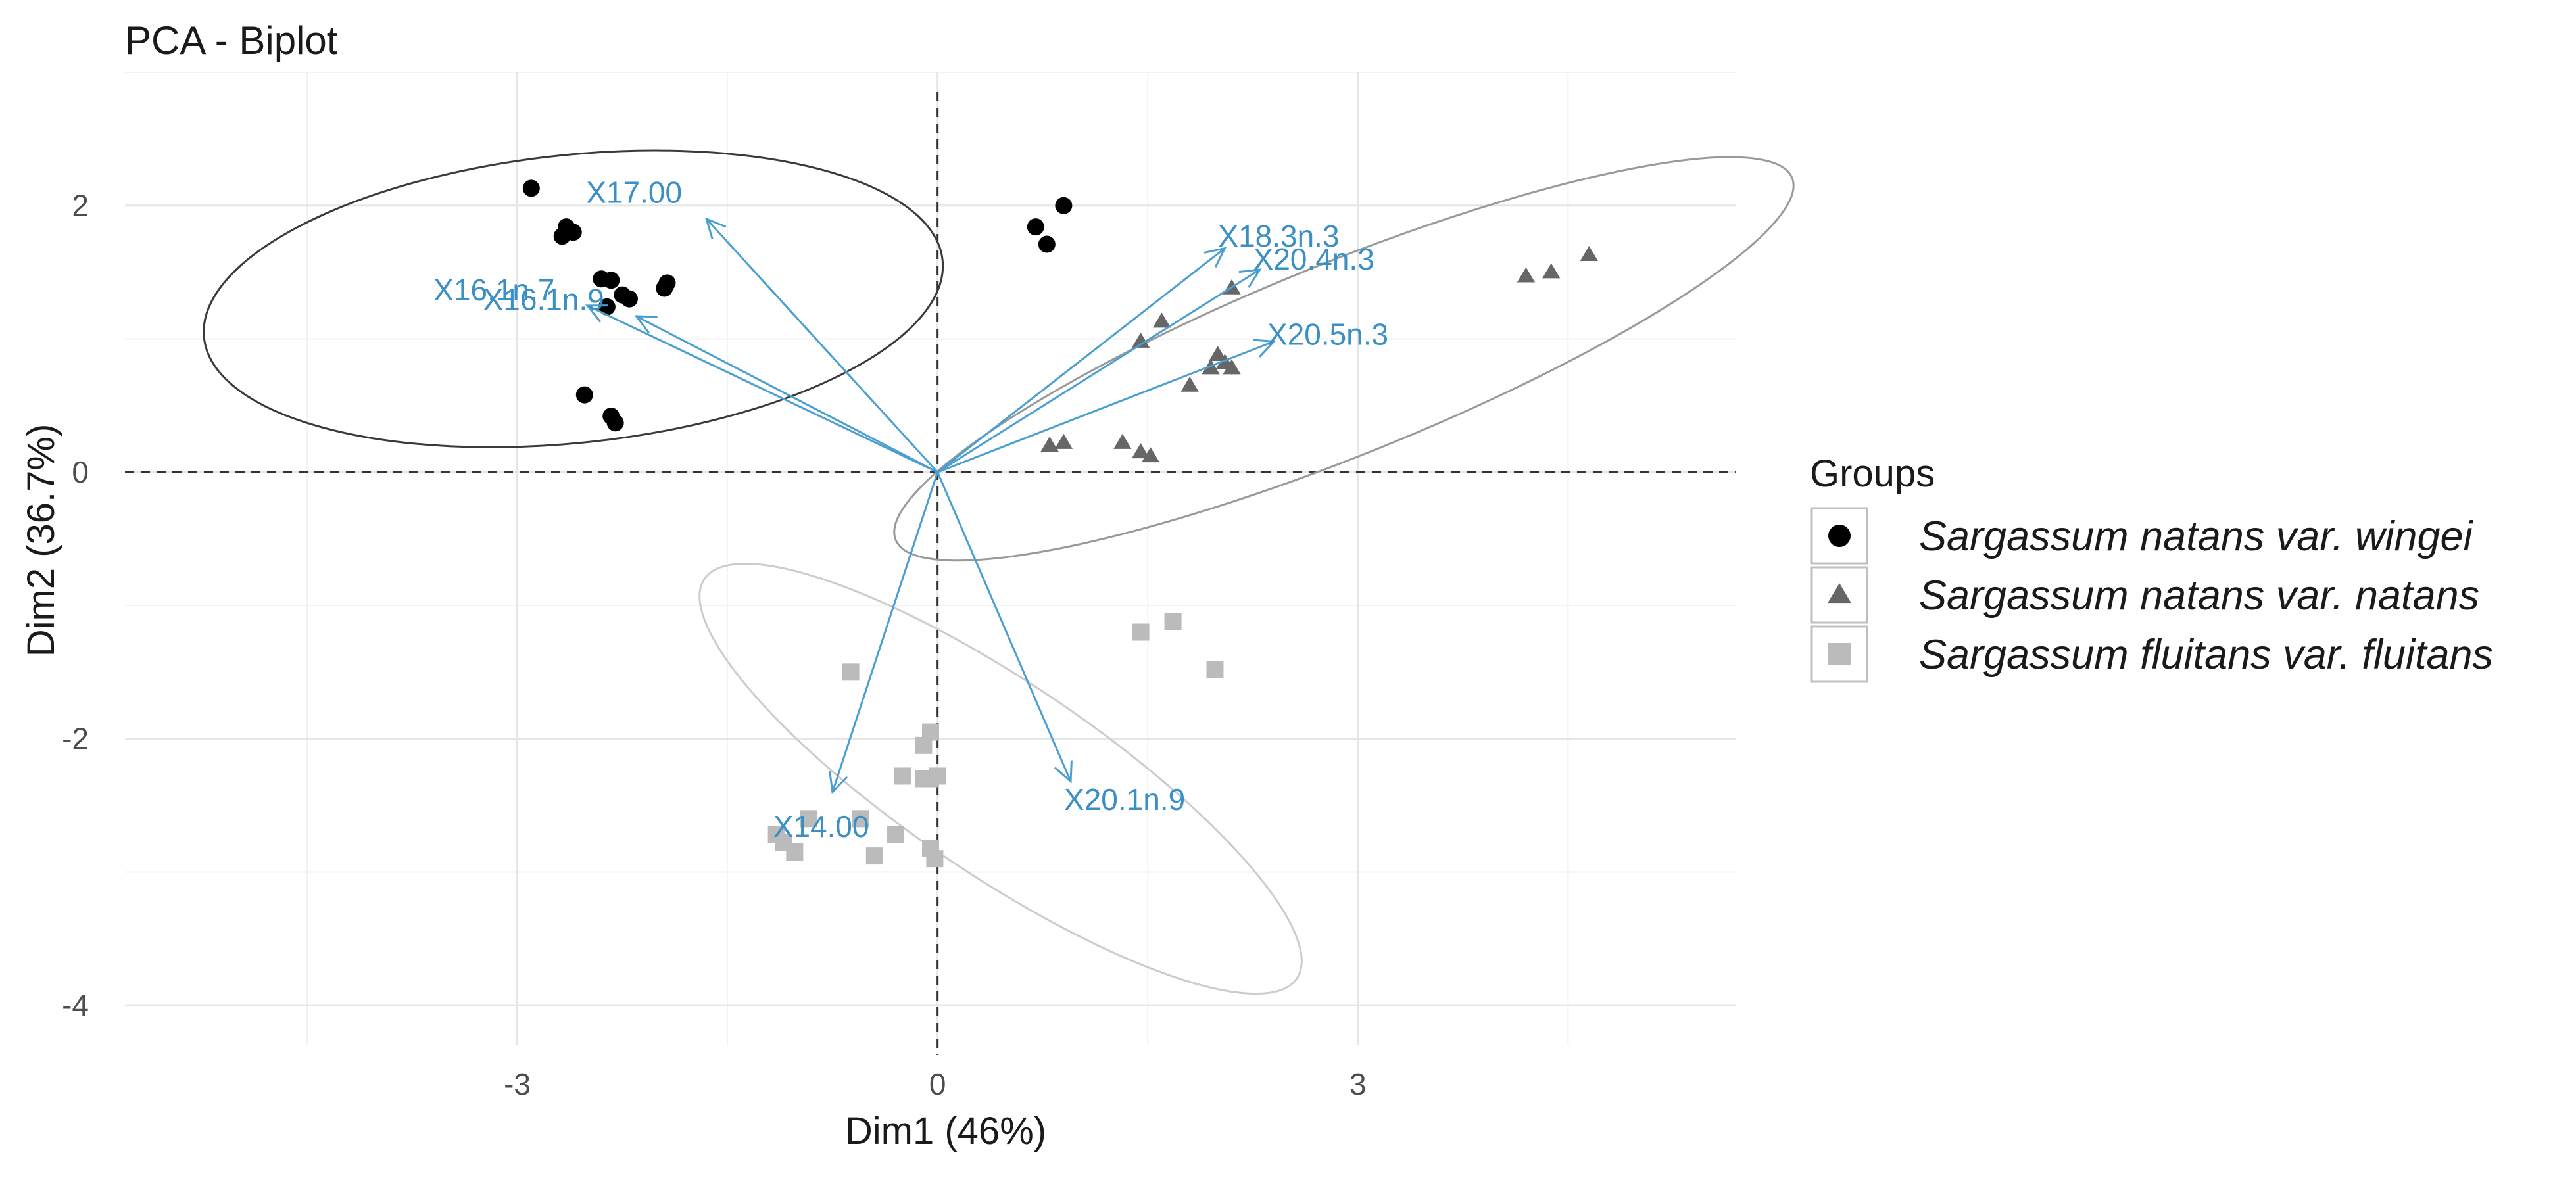  Describe the element at coordinates (75, 605) in the screenshot. I see `y-axis-ticks: -4 -2 0 2` at that location.